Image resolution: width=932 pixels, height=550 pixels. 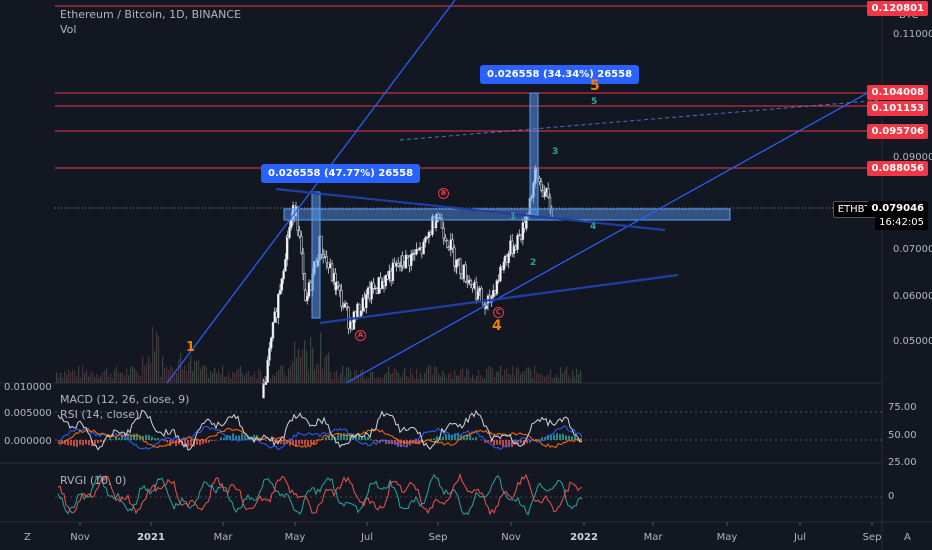 What do you see at coordinates (872, 537) in the screenshot?
I see `time-axis-label: Sep` at bounding box center [872, 537].